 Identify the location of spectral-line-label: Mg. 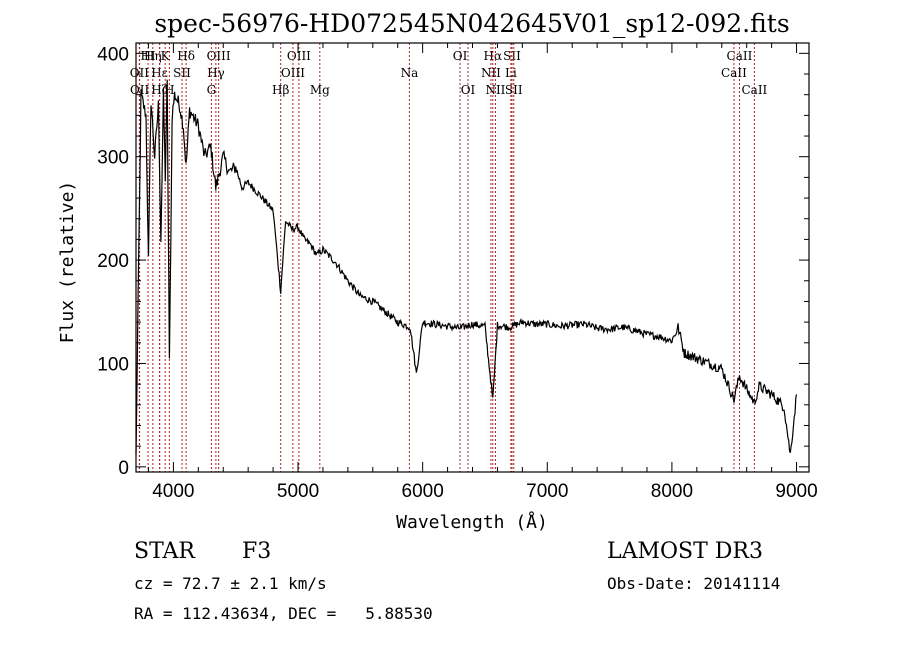
(320, 90).